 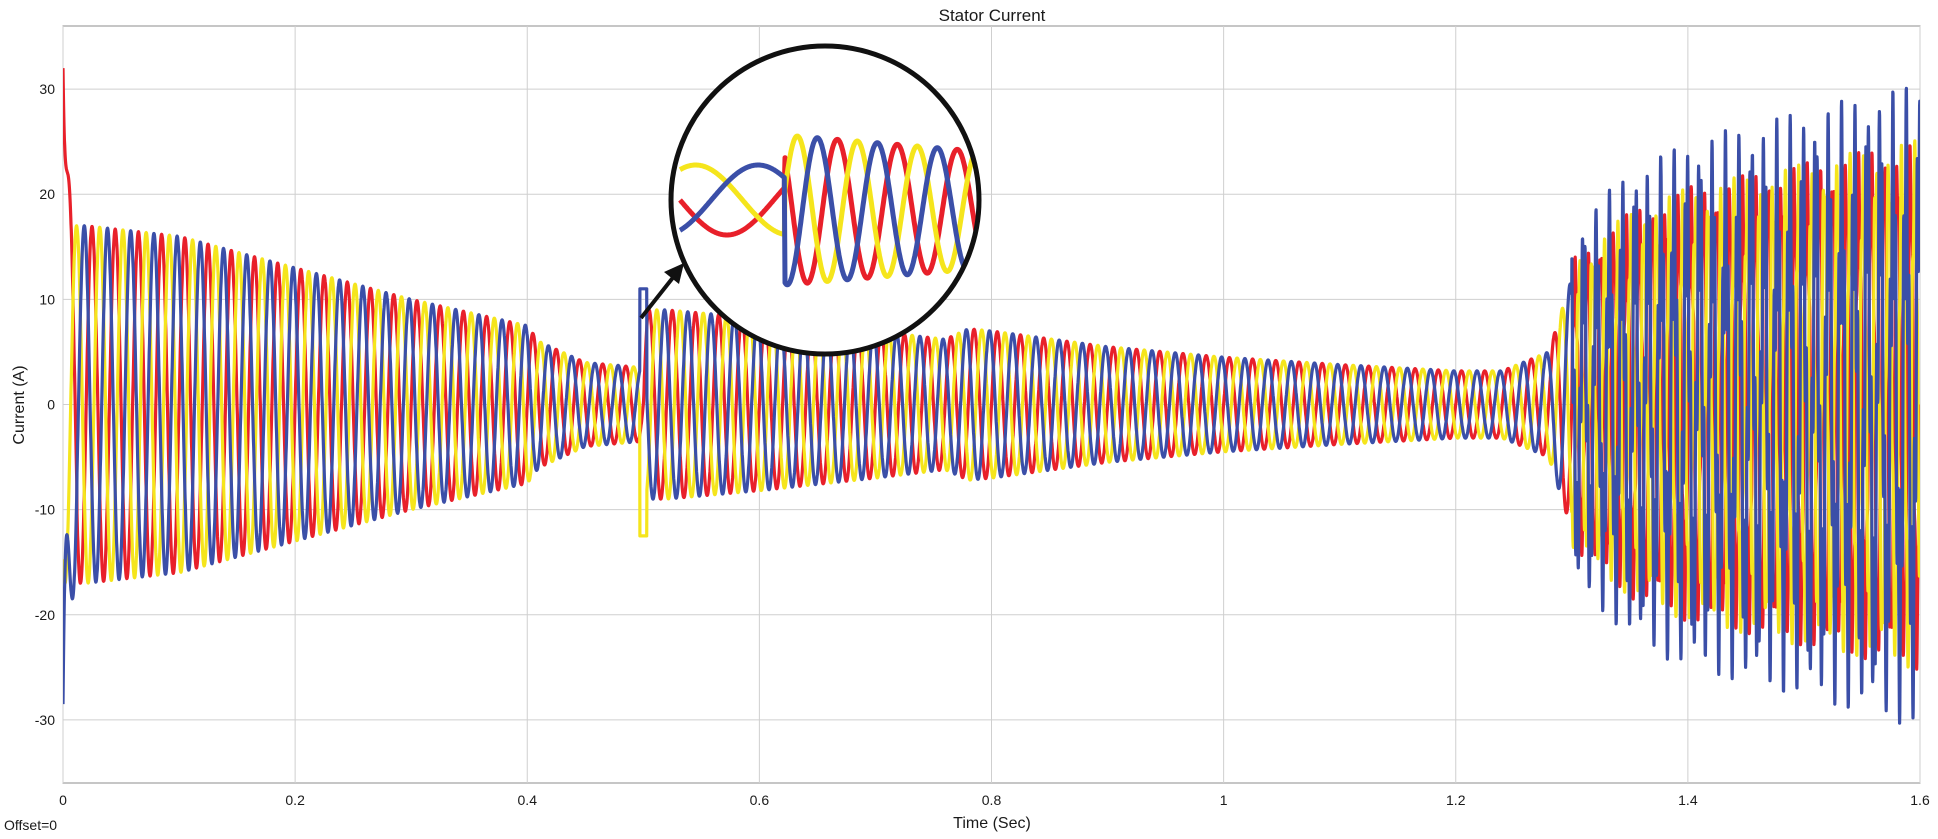 I want to click on y-tick-label: -20, so click(x=45, y=615).